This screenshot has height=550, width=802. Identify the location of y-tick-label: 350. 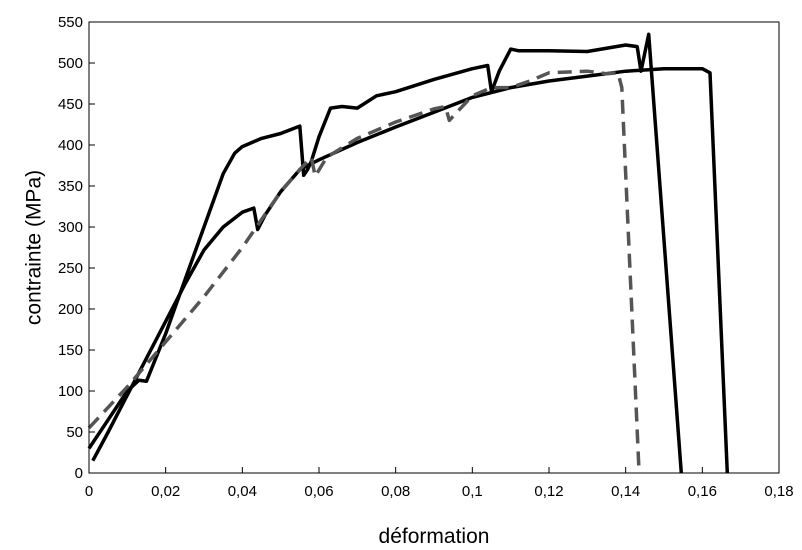
(70, 186).